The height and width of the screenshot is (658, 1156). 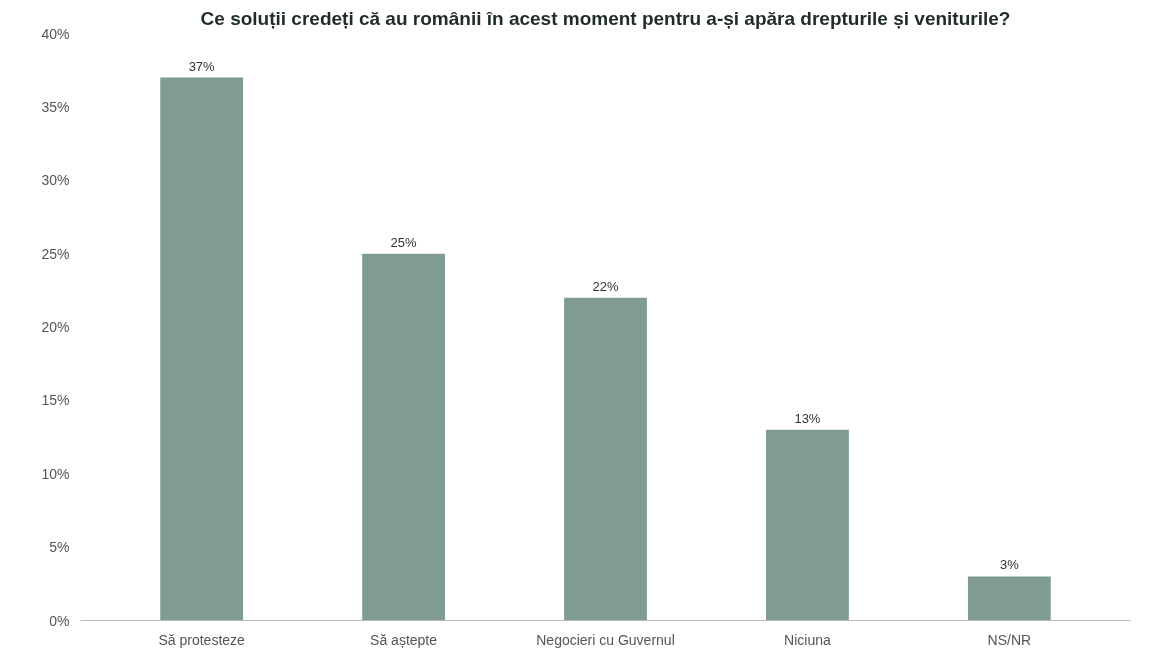 I want to click on y-tick-label: 35%, so click(x=55, y=106).